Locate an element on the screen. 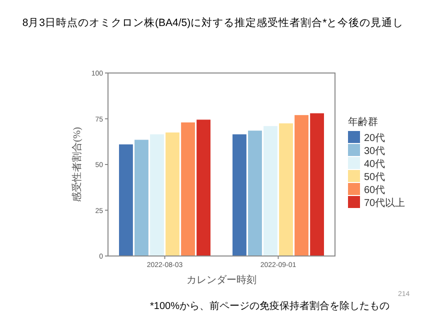  chart-title: 8月3日時点のオミクロン株(BA4/5)に対する推定感受性者割合*と今後の見通し is located at coordinates (213, 22).